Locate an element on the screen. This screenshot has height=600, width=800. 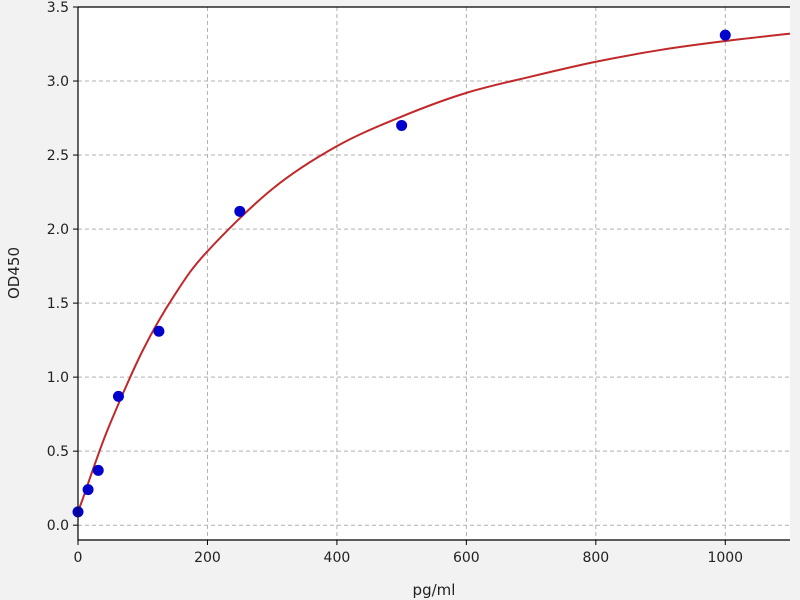
x-axis-label: pg/ml is located at coordinates (434, 590).